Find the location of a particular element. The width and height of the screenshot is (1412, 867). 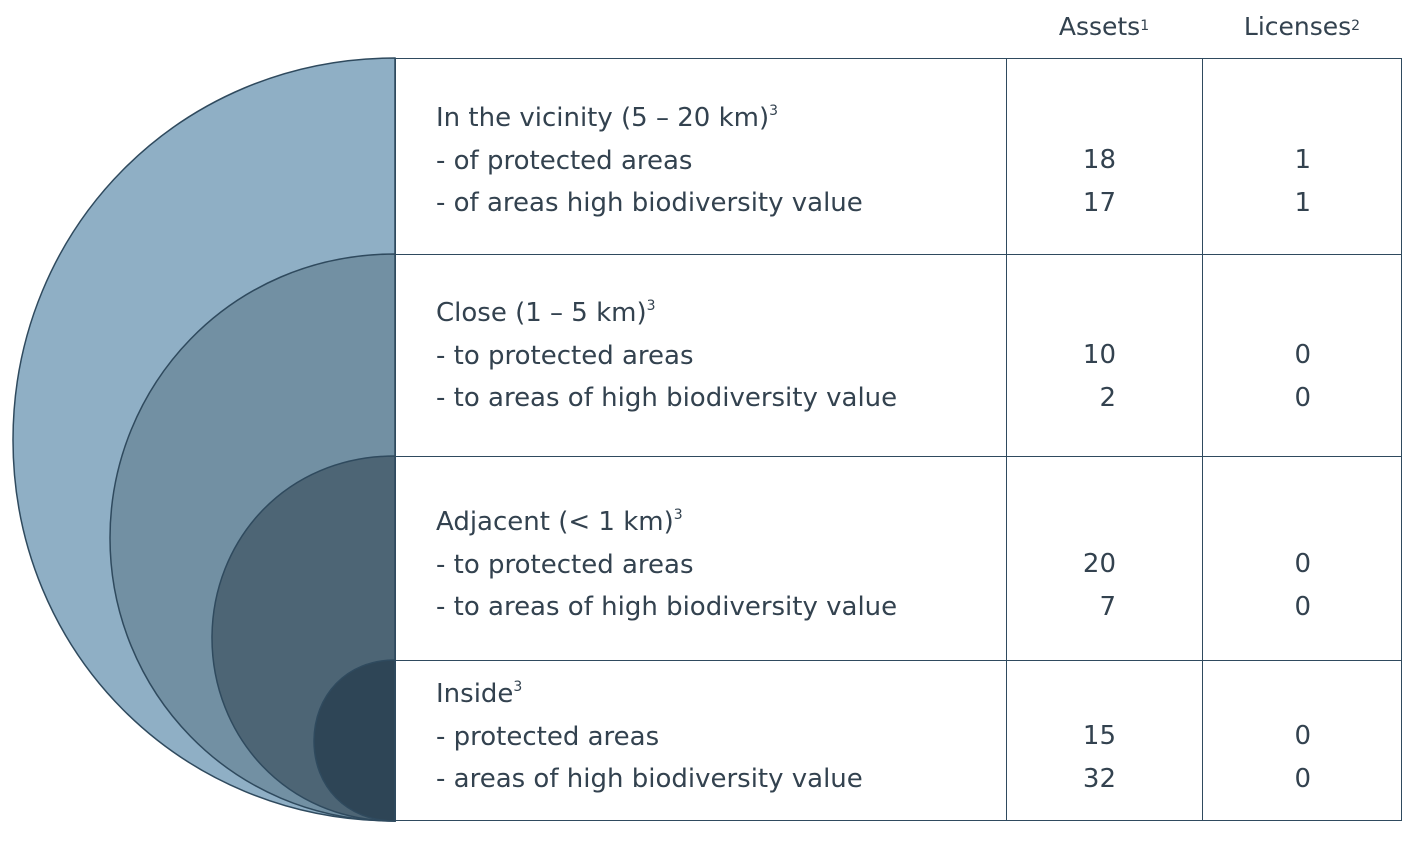

row-item-label: - protected areas is located at coordinates (548, 736).